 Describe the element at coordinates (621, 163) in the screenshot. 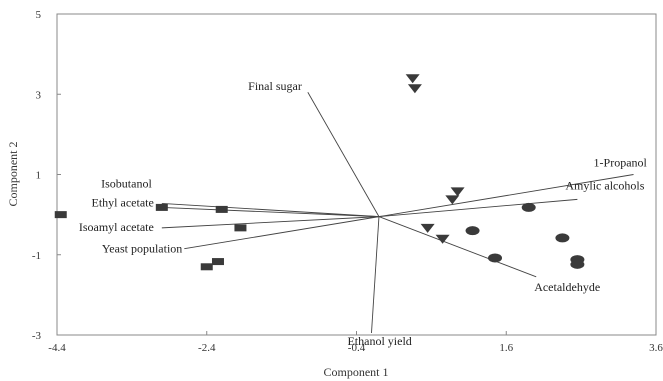

I see `loading-vector-label: 1-Propanol` at that location.